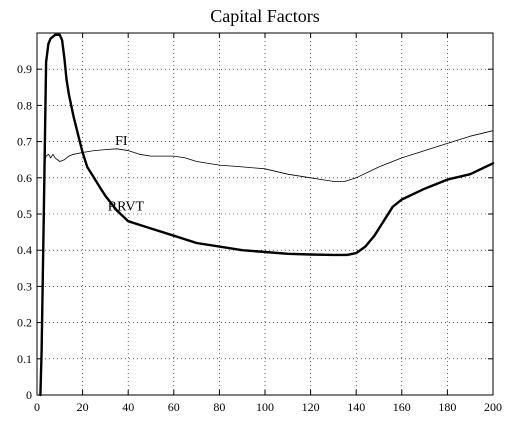 This screenshot has width=516, height=444. I want to click on y-tick-label: 0.2, so click(24, 323).